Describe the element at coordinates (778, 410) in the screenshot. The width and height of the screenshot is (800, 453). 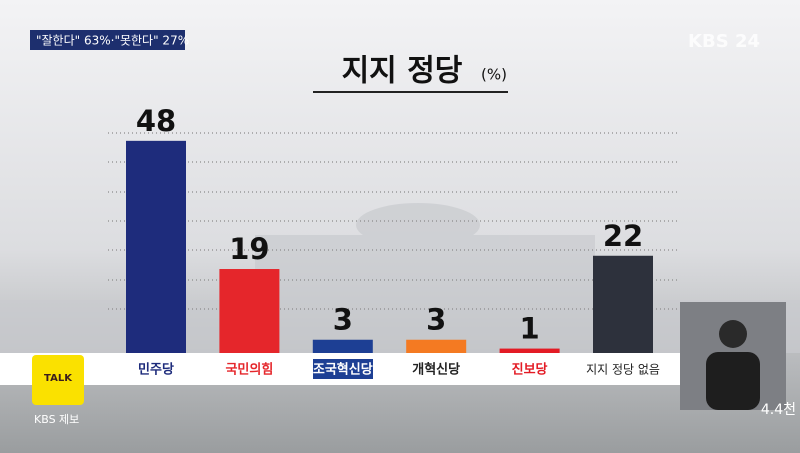
I see `views: 4.4천` at that location.